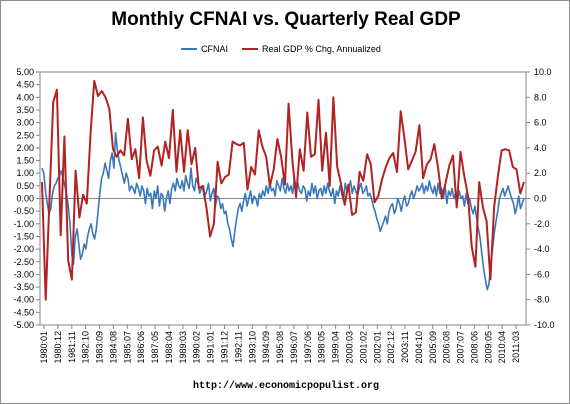  What do you see at coordinates (25, 173) in the screenshot?
I see `left-tick-label: 1.00` at bounding box center [25, 173].